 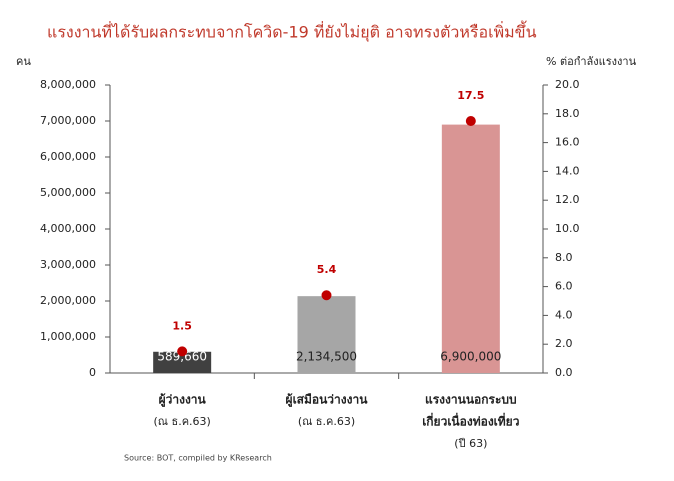 I want to click on y-tick-label: 8,000,000, so click(x=68, y=84).